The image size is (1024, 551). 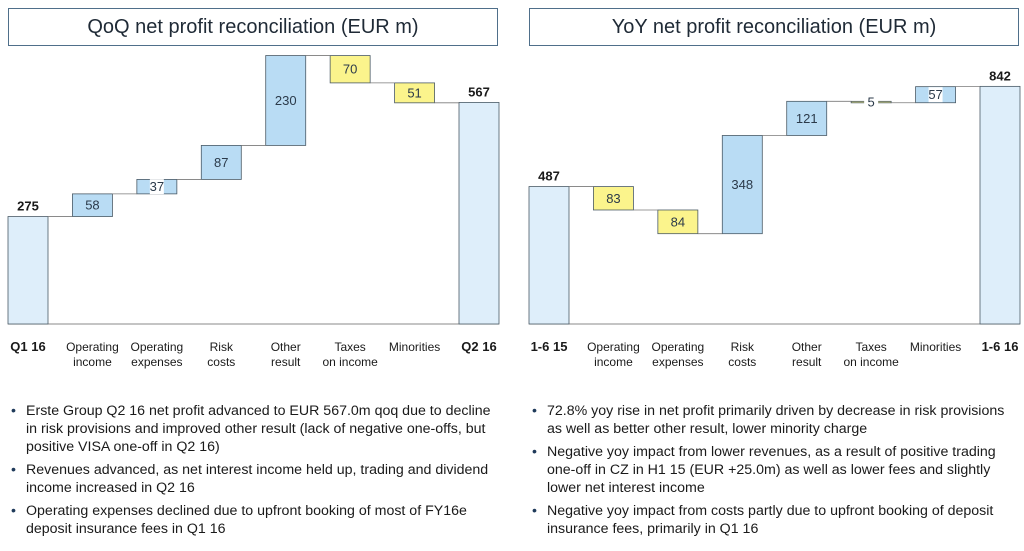 I want to click on value-label-q1-16: 275, so click(x=28, y=206).